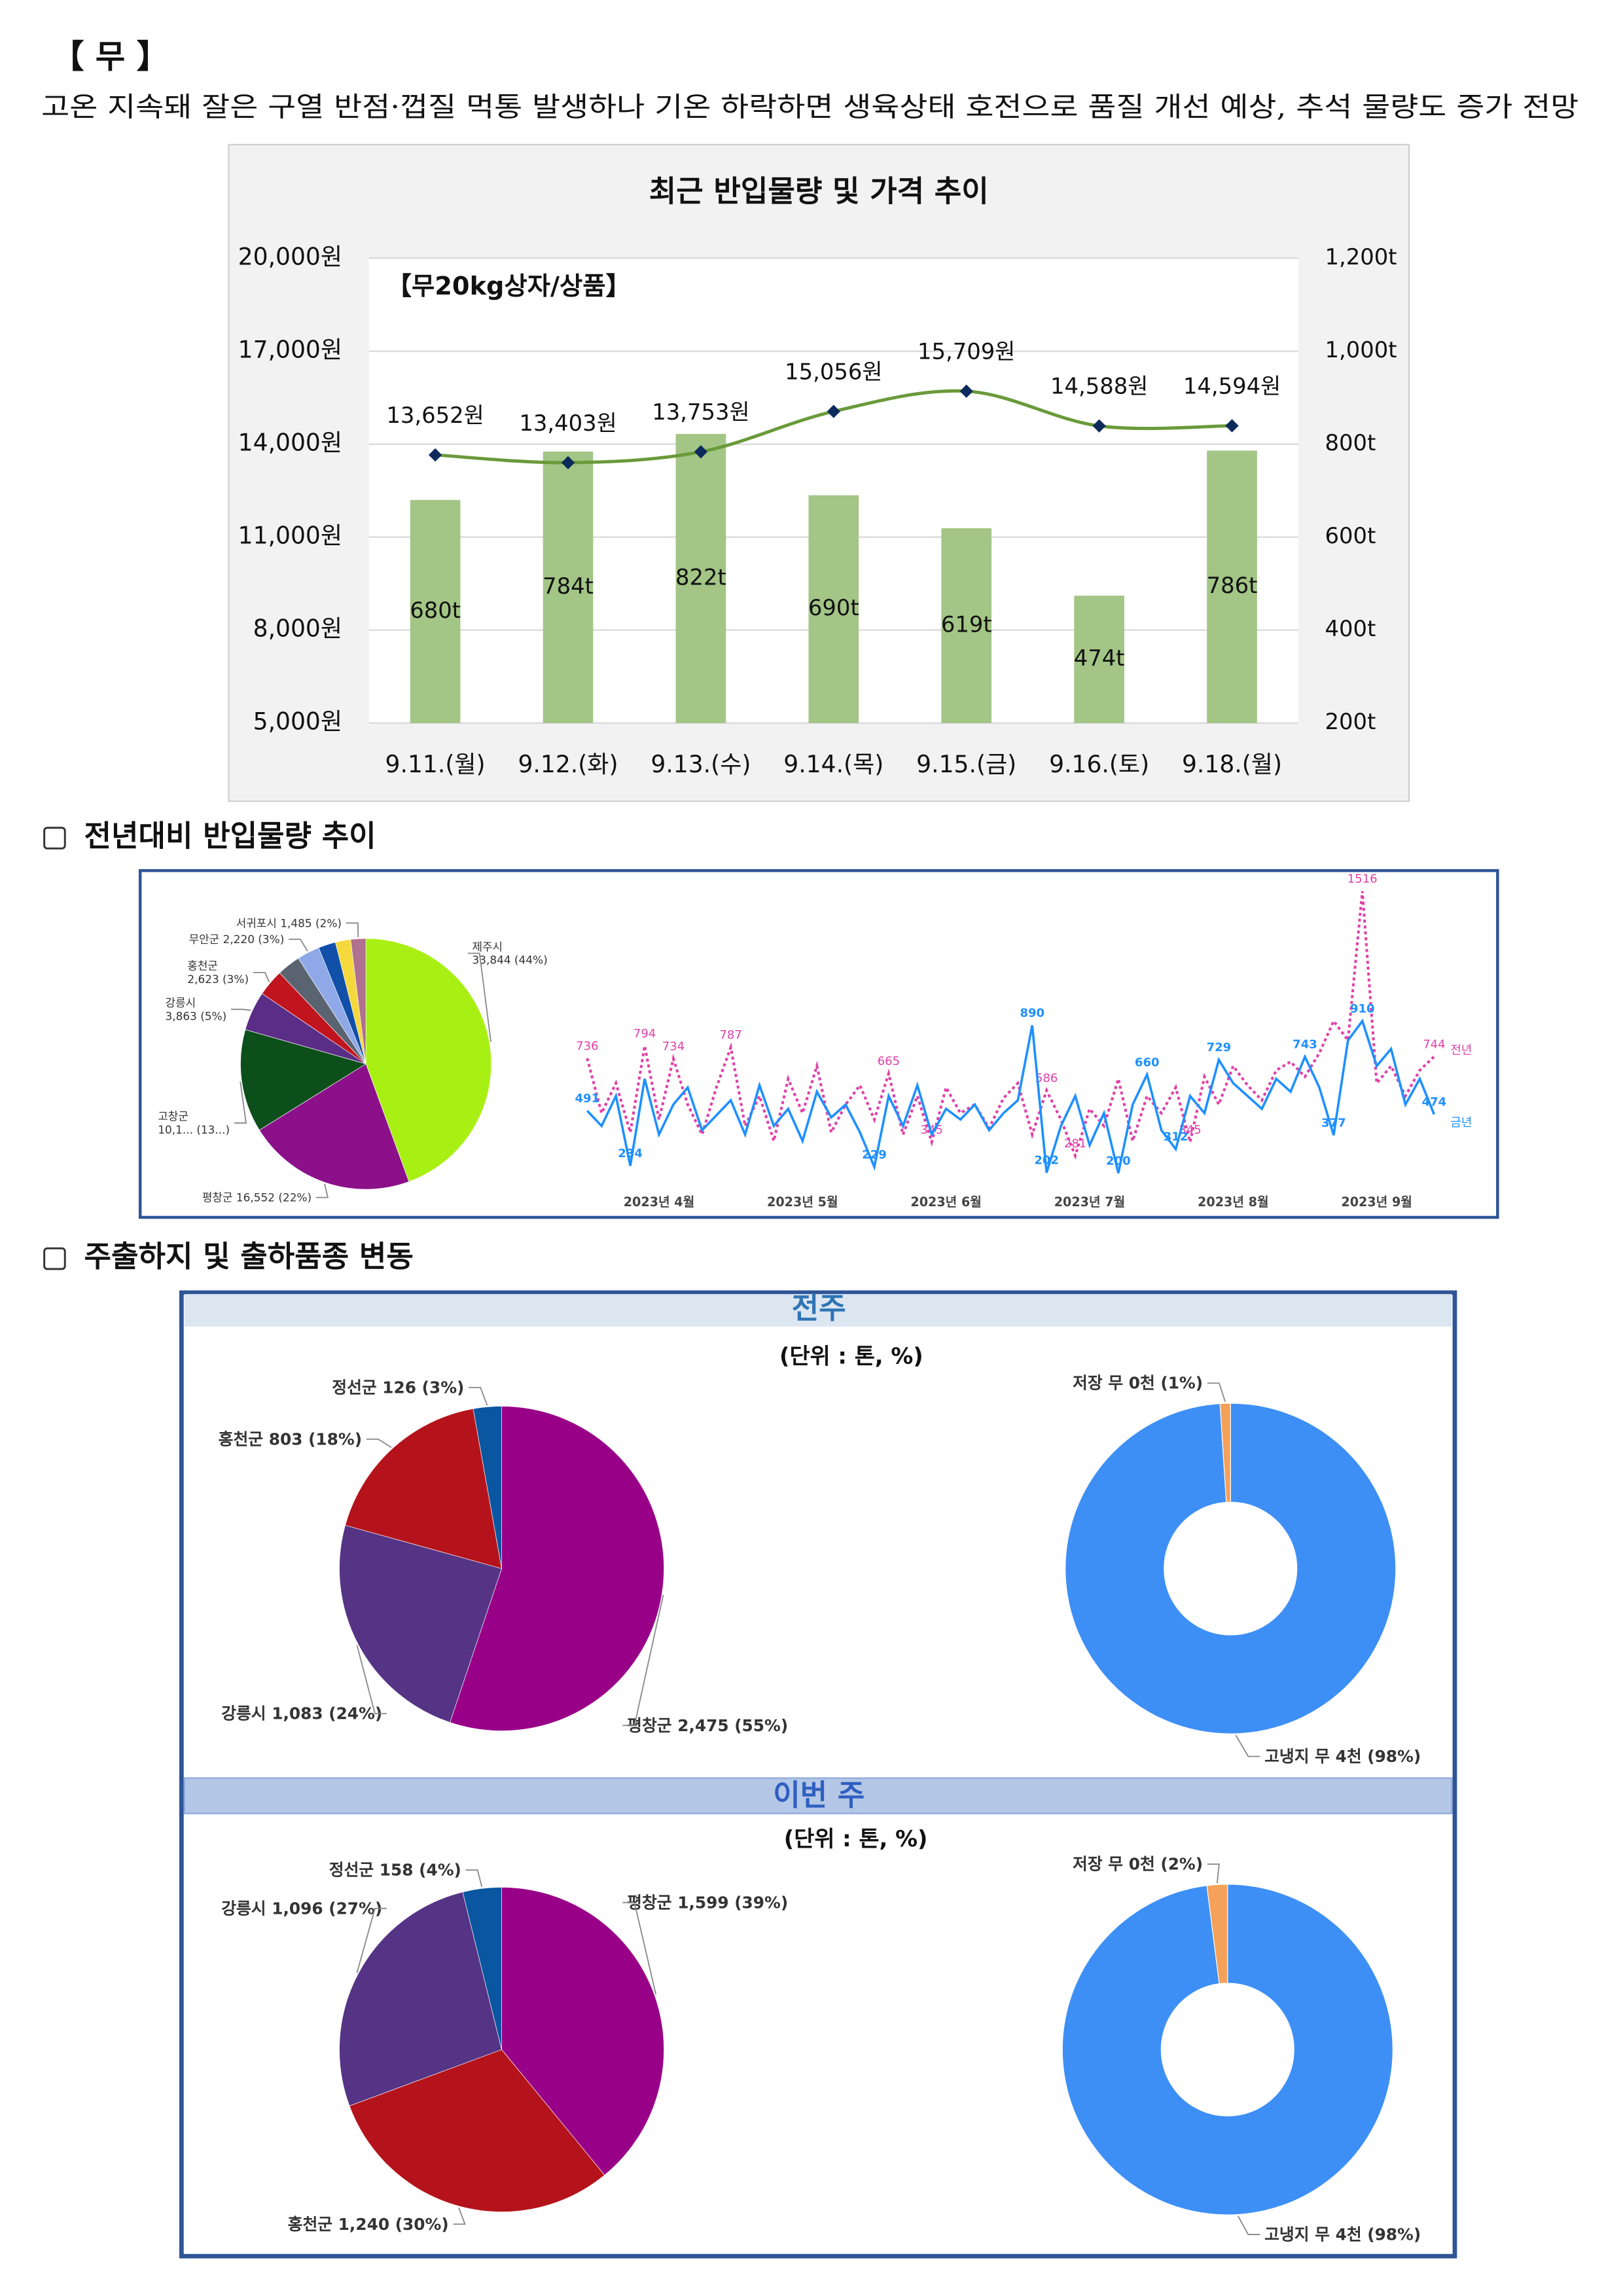 The width and height of the screenshot is (1623, 2296). What do you see at coordinates (587, 1098) in the screenshot?
I see `data-label: 491` at bounding box center [587, 1098].